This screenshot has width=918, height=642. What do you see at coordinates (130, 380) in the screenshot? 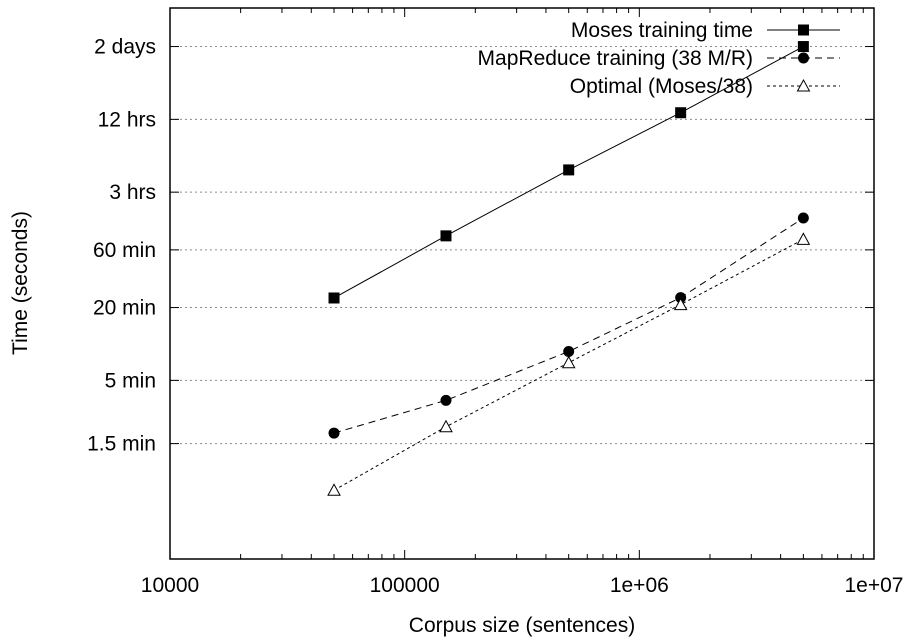
I see `y-tick-label: 5 min` at bounding box center [130, 380].